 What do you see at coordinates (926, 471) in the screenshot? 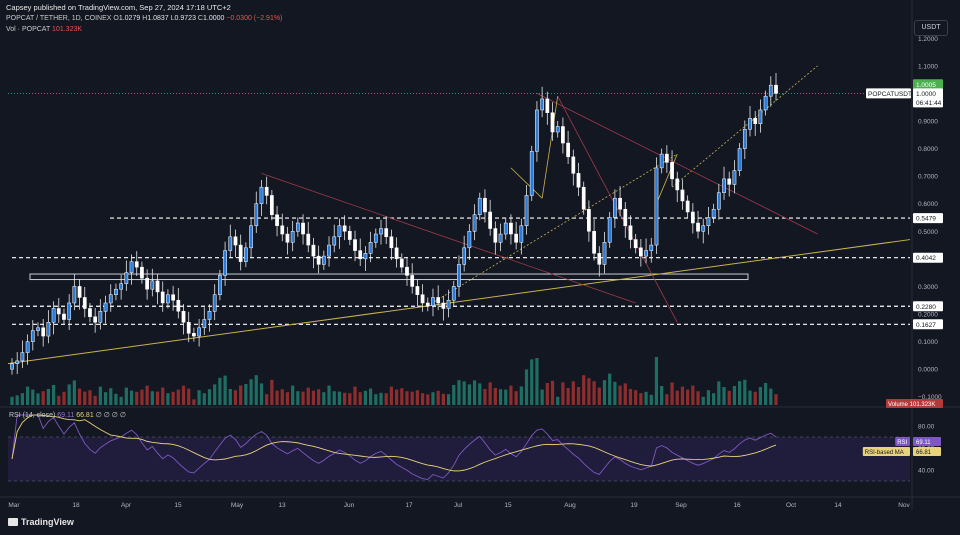
I see `rsi-tick: 40.00` at bounding box center [926, 471].